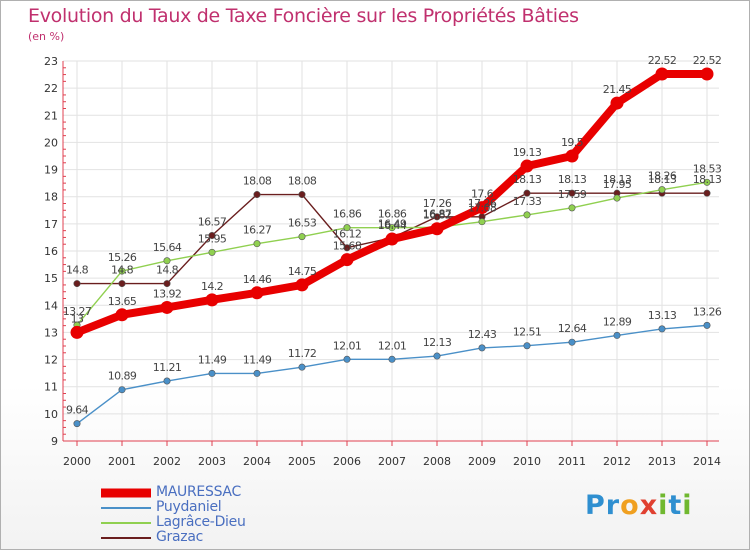 The width and height of the screenshot is (750, 550). I want to click on data-label-mauressac: 15.68, so click(347, 246).